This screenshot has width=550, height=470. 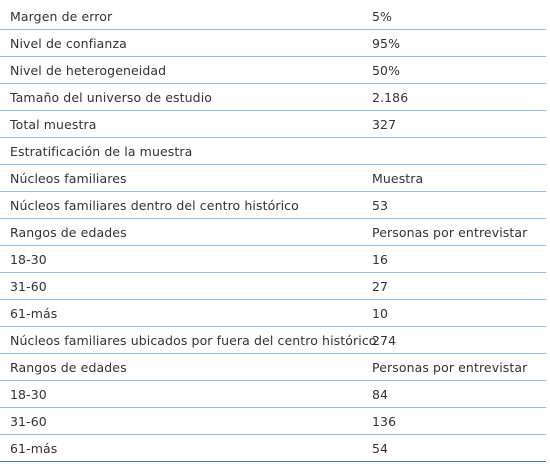 I want to click on row-value: 50%, so click(x=386, y=70).